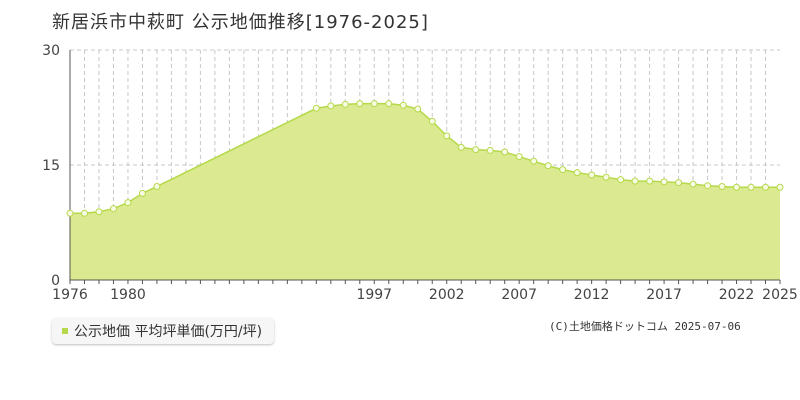 The image size is (800, 400). Describe the element at coordinates (737, 295) in the screenshot. I see `x-tick-label: 2022` at that location.